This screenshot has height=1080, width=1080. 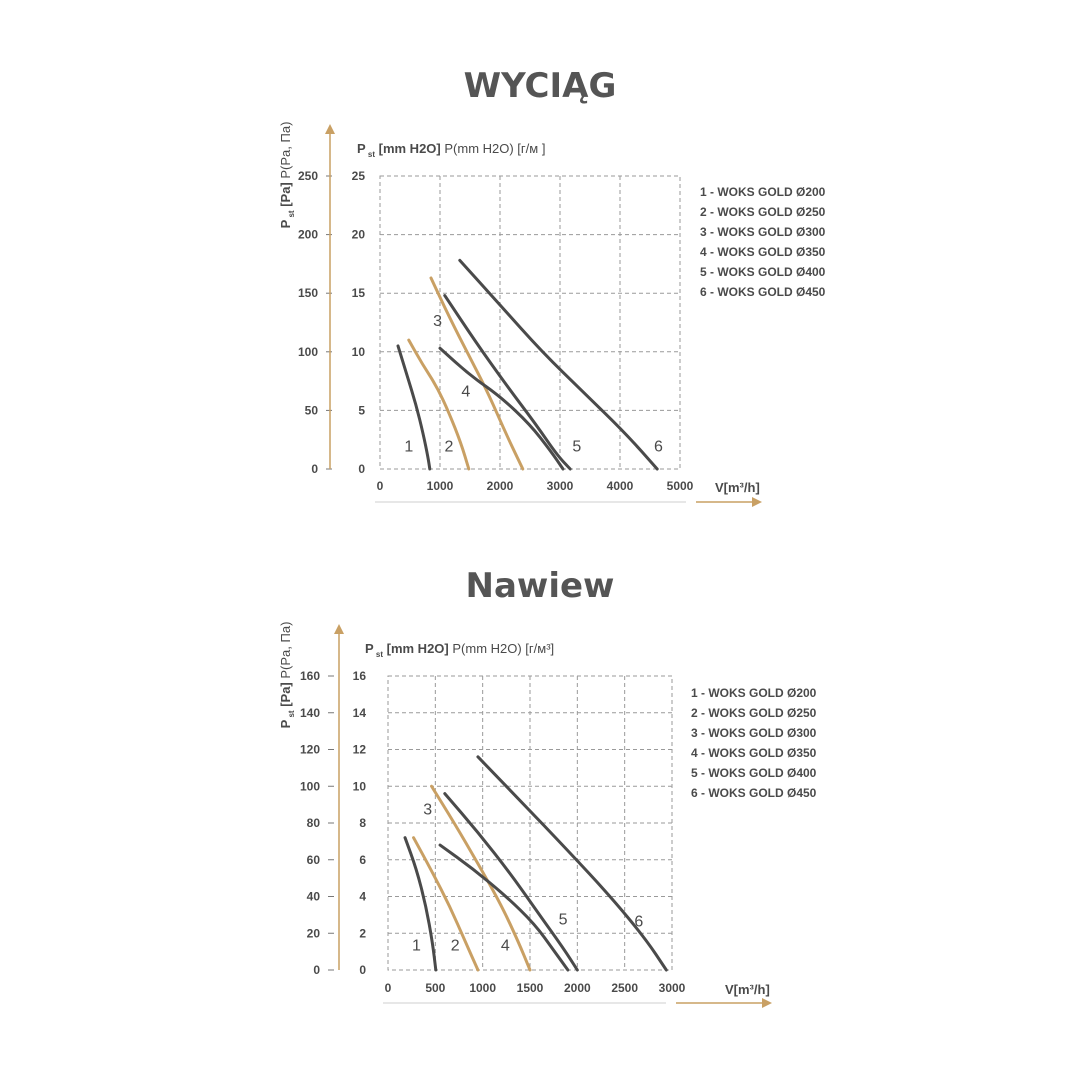 What do you see at coordinates (620, 486) in the screenshot?
I see `x-tick-label: 4000` at bounding box center [620, 486].